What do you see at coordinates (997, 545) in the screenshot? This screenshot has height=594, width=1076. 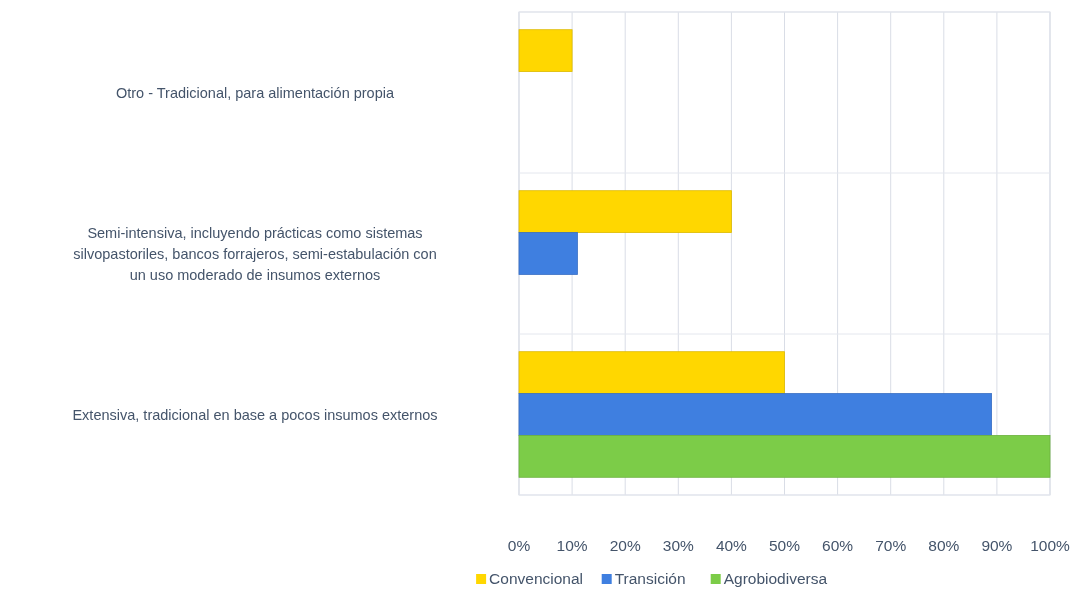 I see `x-tick-label: 90%` at bounding box center [997, 545].